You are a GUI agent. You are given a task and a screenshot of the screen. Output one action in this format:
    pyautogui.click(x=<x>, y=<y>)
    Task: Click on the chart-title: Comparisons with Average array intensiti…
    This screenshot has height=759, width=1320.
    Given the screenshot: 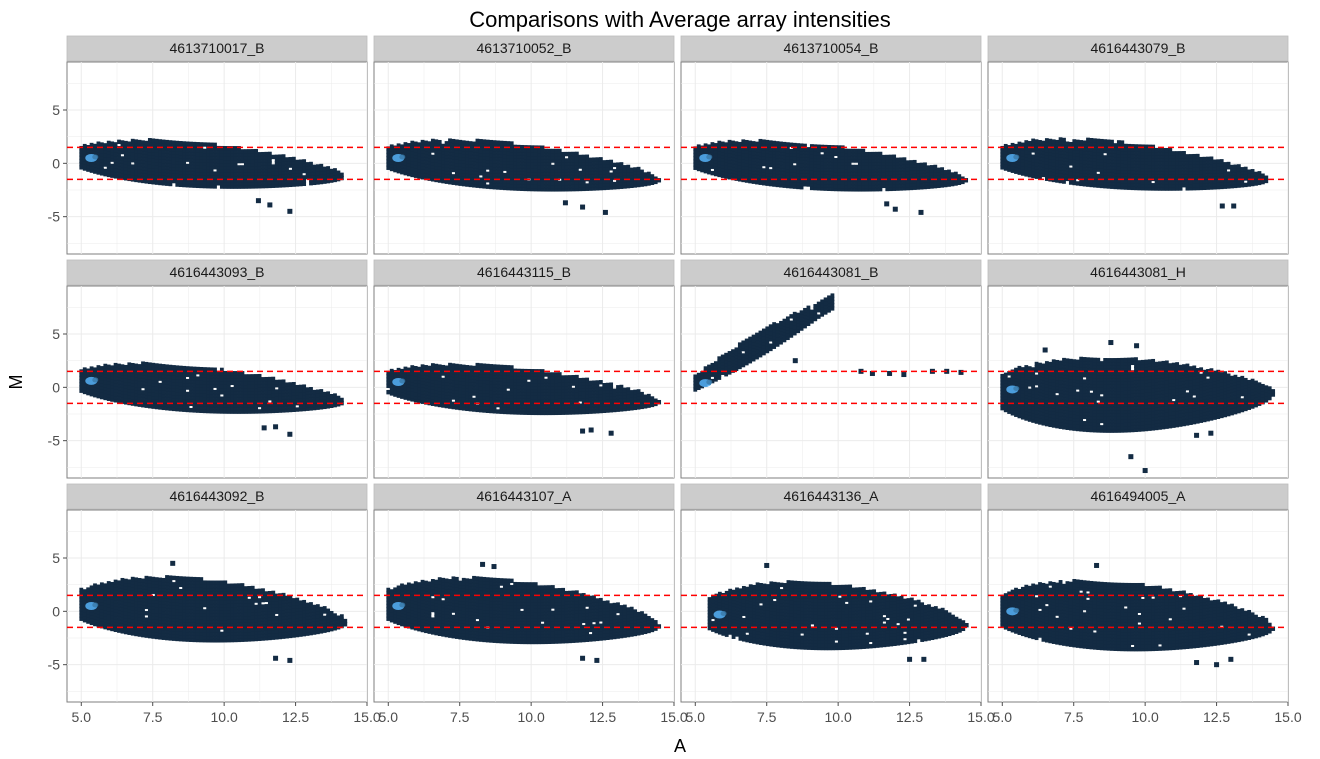 What is the action you would take?
    pyautogui.click(x=679, y=19)
    